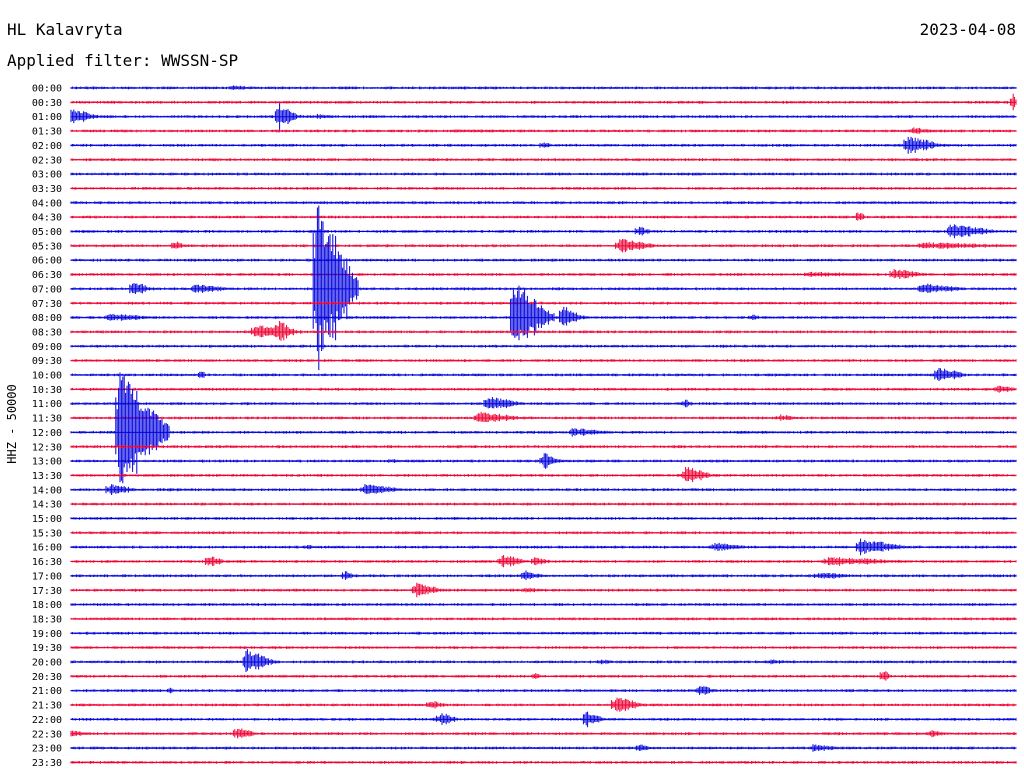 The height and width of the screenshot is (780, 1024). What do you see at coordinates (47, 505) in the screenshot?
I see `time-tick-label: 14:30` at bounding box center [47, 505].